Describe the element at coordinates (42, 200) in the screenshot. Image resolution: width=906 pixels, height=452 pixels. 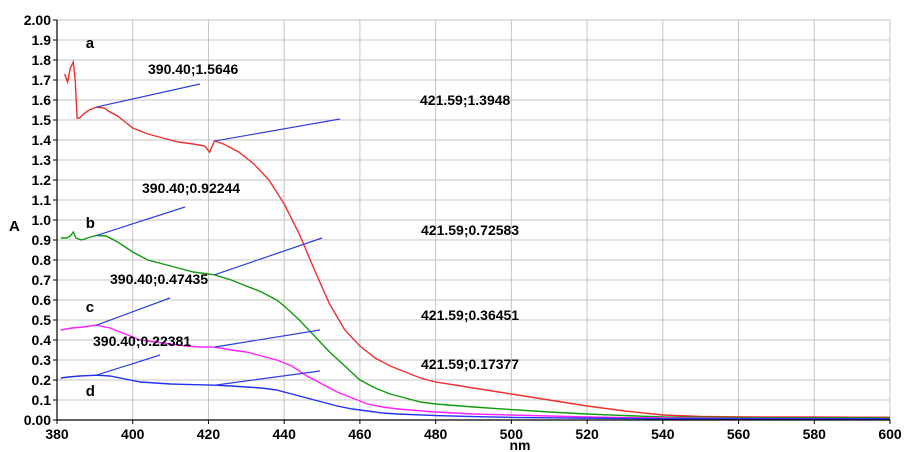
I see `y-tick-label: 1.1` at that location.